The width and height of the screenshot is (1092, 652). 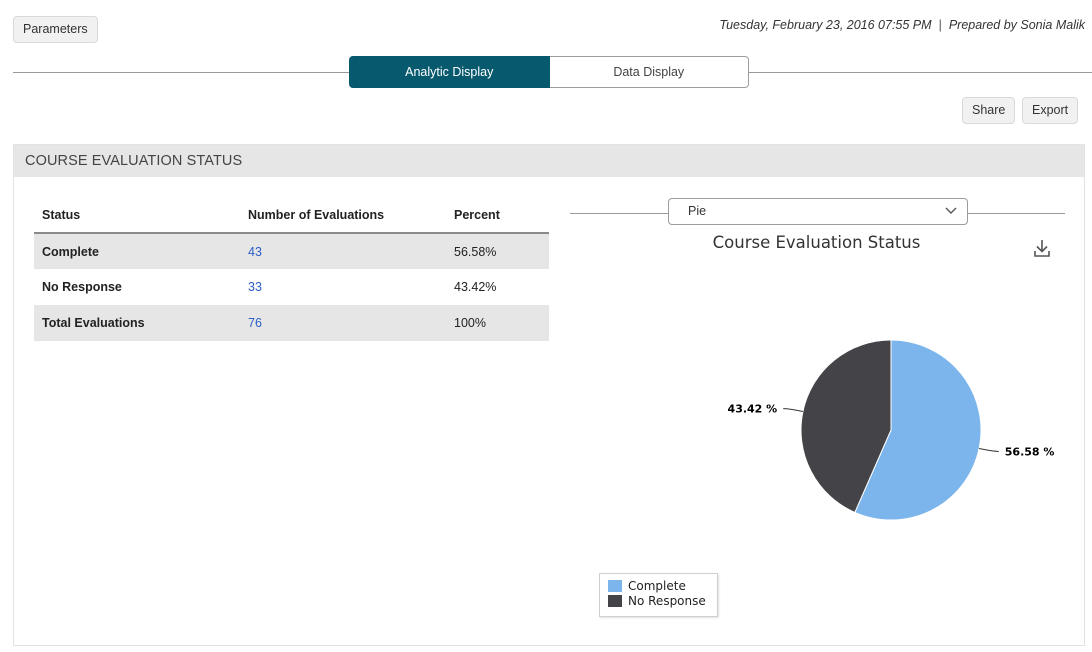 I want to click on tab-analytic-display: Analytic Display, so click(x=449, y=72).